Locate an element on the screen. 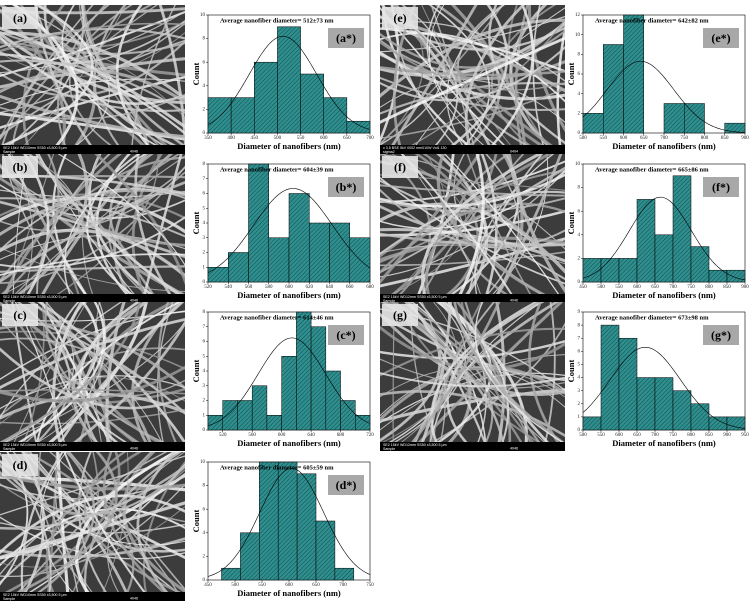 Image resolution: width=753 pixels, height=605 pixels. info-text: SE2 15kV WD12mm SS50 x3,500 5 μm is located at coordinates (415, 445).